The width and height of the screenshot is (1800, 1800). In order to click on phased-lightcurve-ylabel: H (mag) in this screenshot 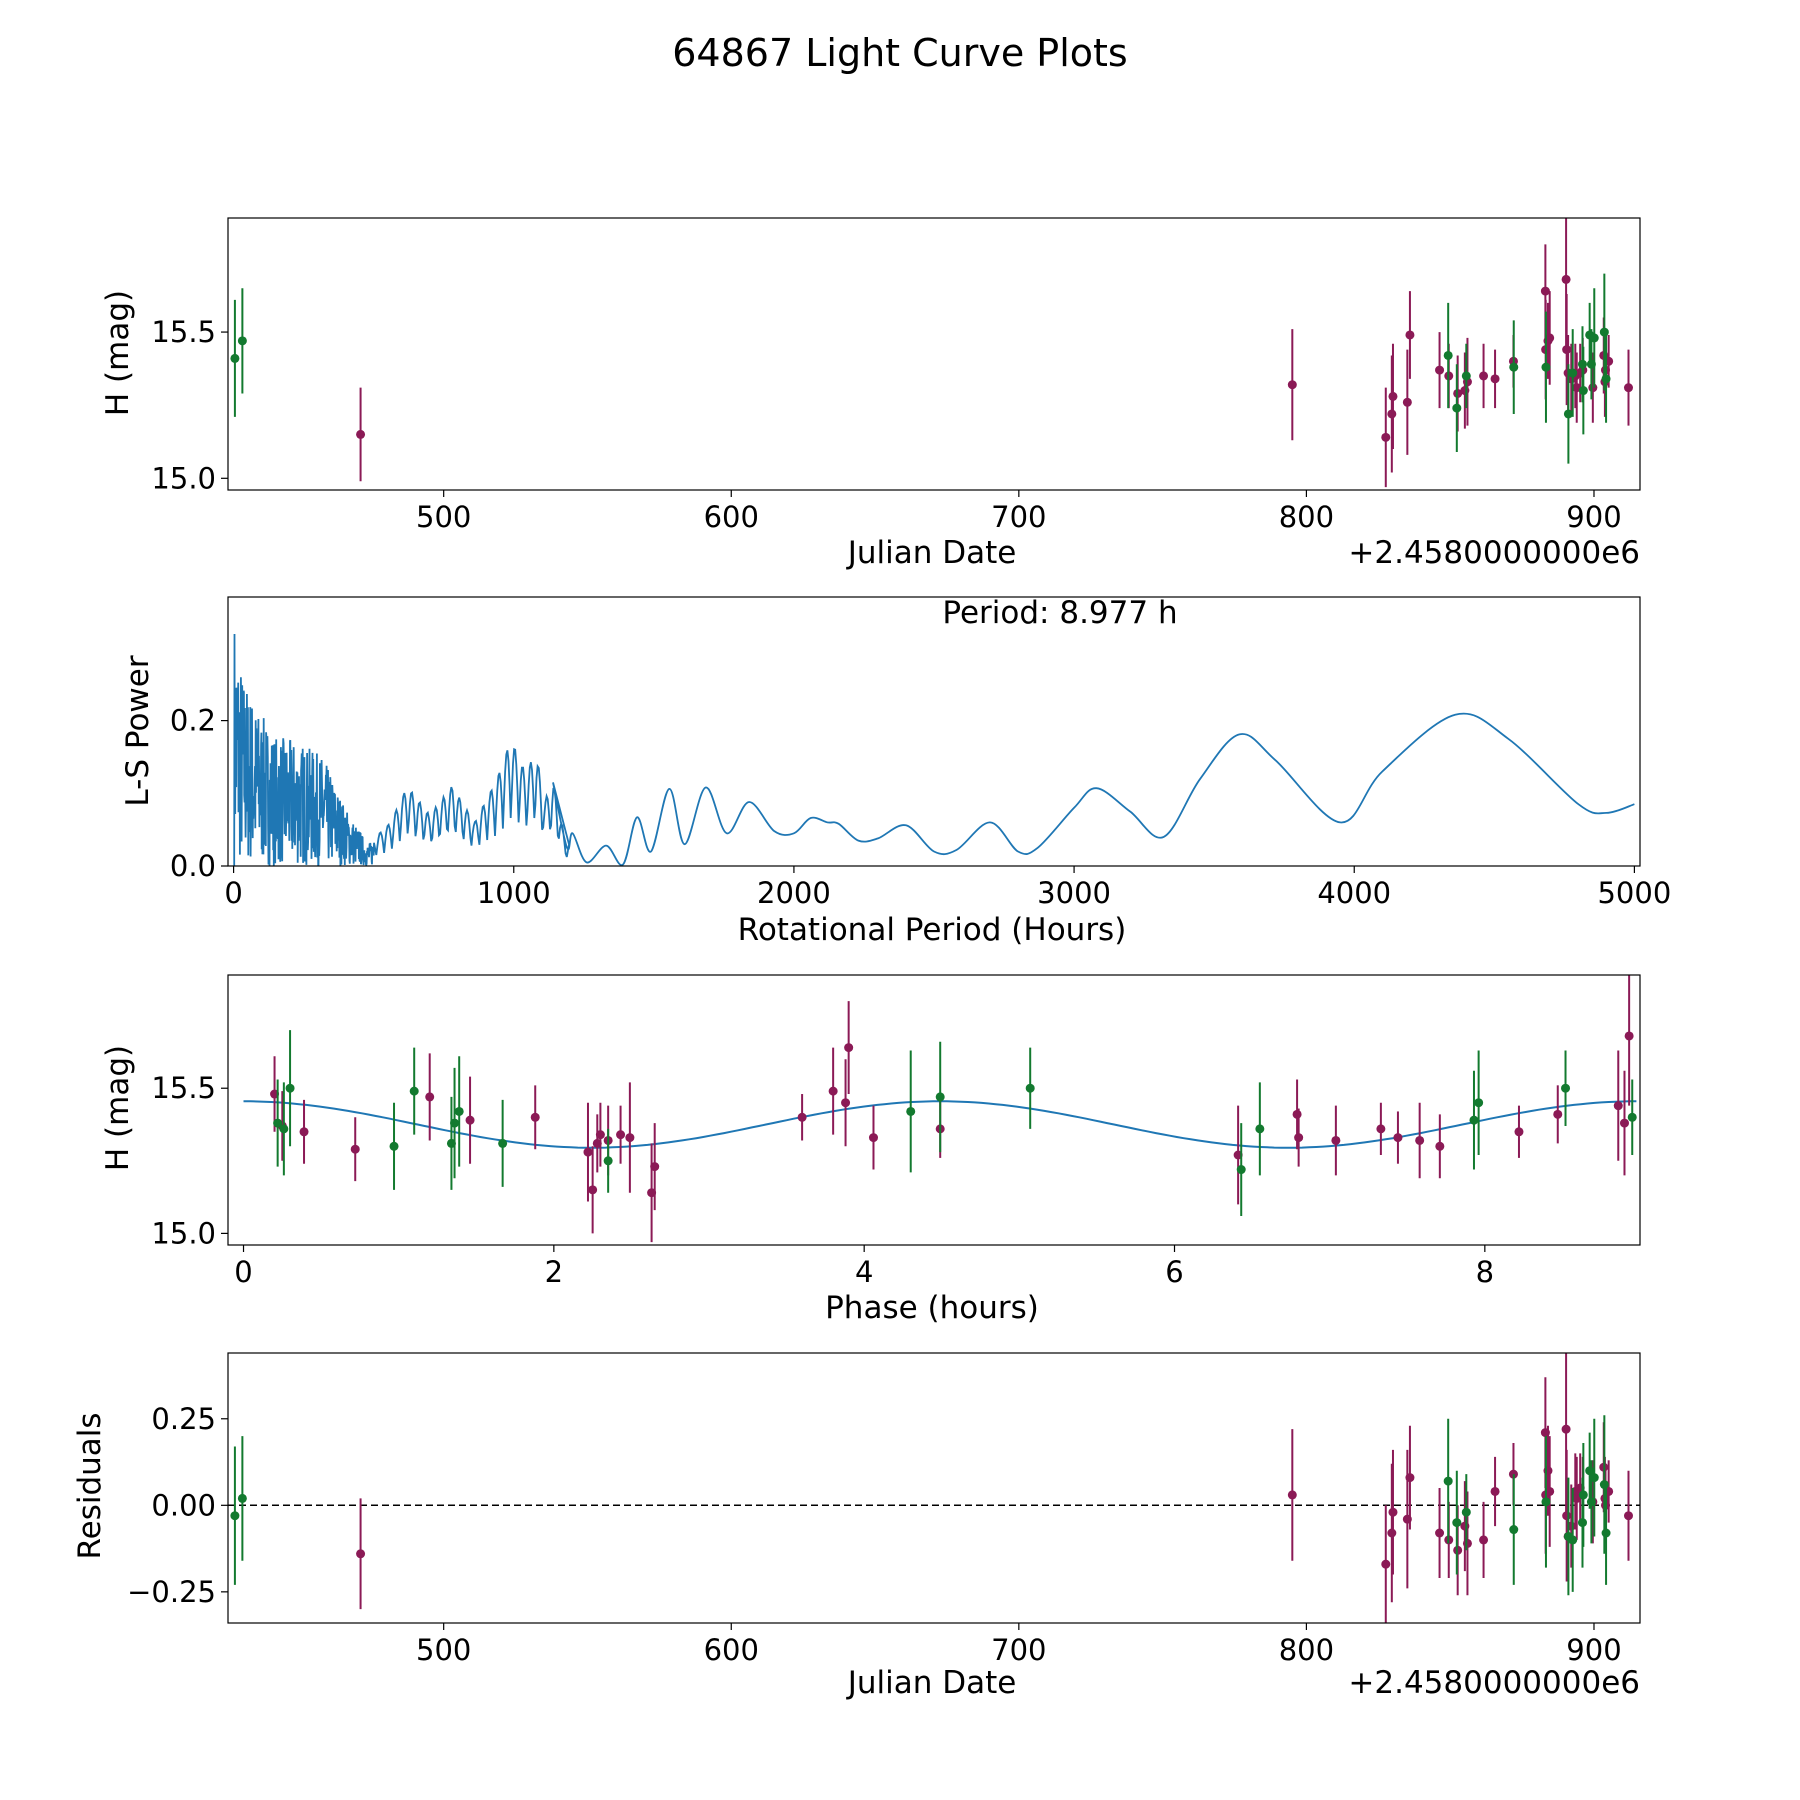, I will do `click(118, 1108)`.